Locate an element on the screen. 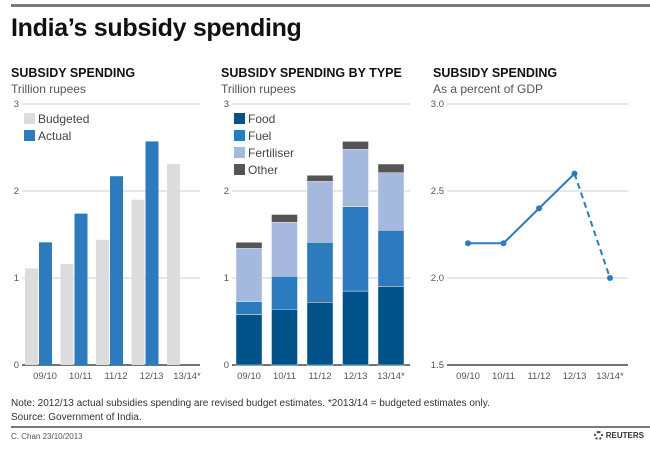  chart2-title: SUBSIDY SPENDING BY TYPE is located at coordinates (311, 73).